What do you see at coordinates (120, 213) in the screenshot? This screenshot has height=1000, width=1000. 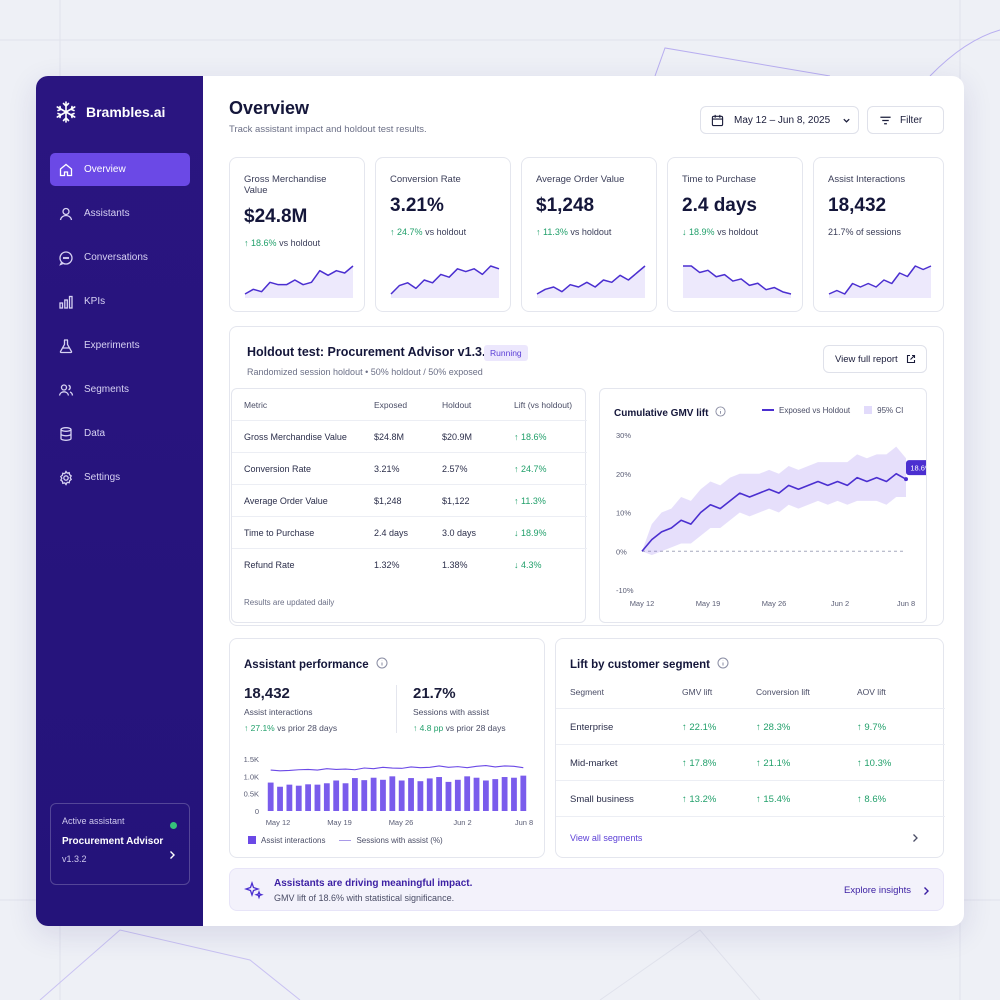 I see `sidebar-item-assistants: Assistants` at bounding box center [120, 213].